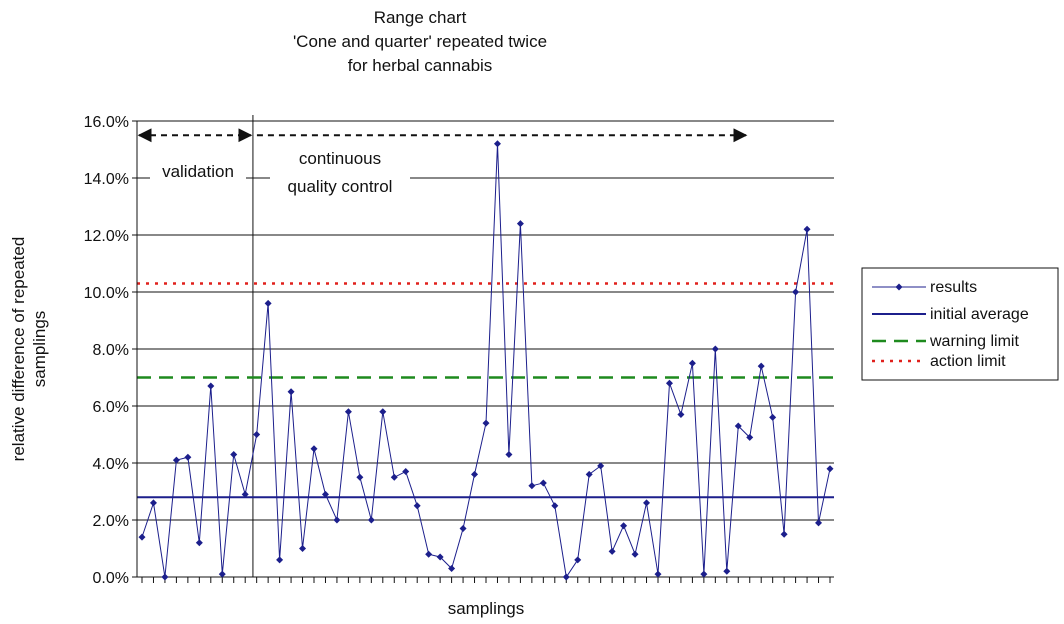 This screenshot has height=624, width=1064. What do you see at coordinates (899, 287) in the screenshot?
I see `legend-swatch-results-marker` at bounding box center [899, 287].